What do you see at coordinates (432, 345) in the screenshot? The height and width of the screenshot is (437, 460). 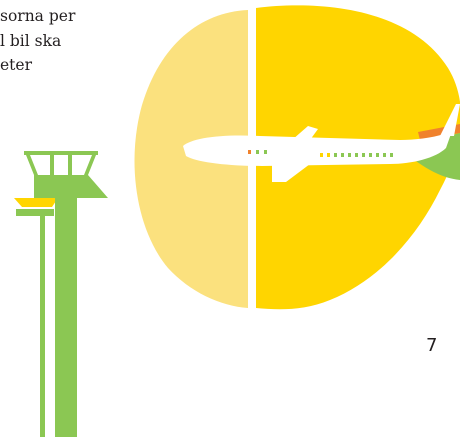 I see `page-number: 7` at bounding box center [432, 345].